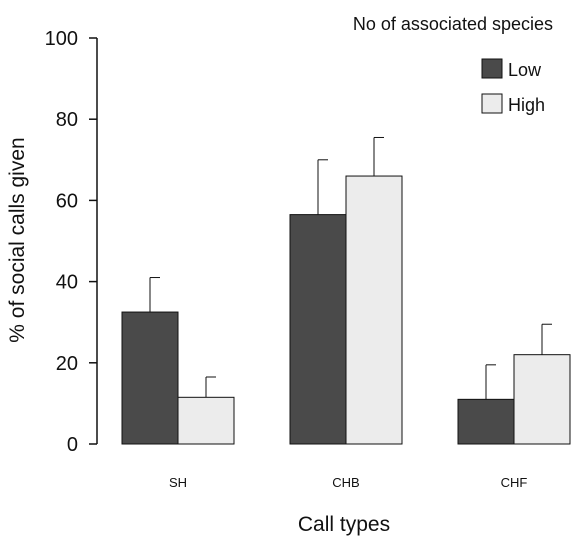  Describe the element at coordinates (67, 364) in the screenshot. I see `y-tick-label: 20` at that location.